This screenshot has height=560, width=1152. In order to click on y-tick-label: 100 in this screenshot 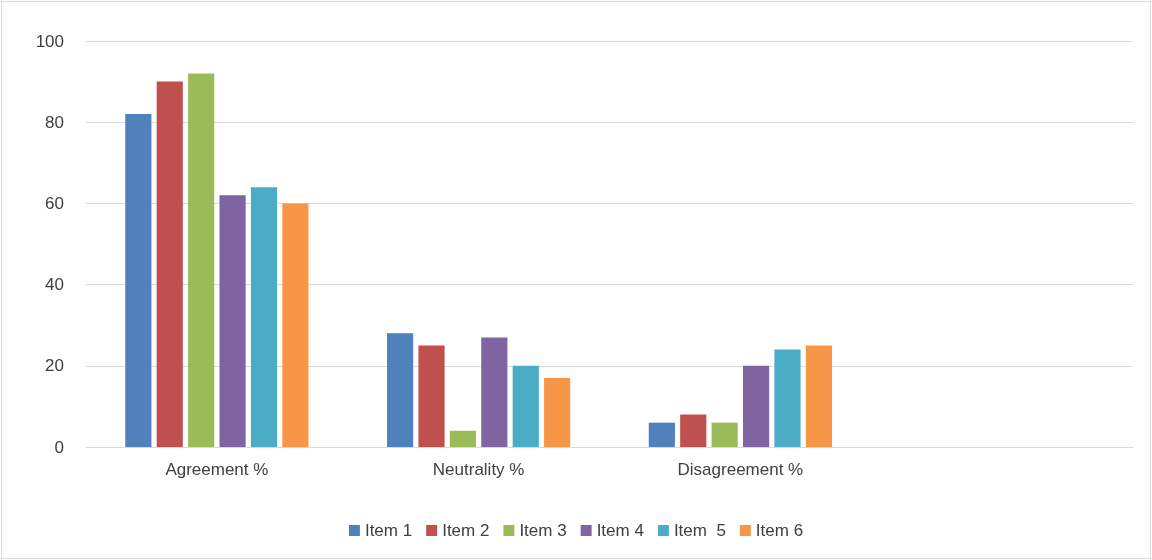, I will do `click(49, 41)`.